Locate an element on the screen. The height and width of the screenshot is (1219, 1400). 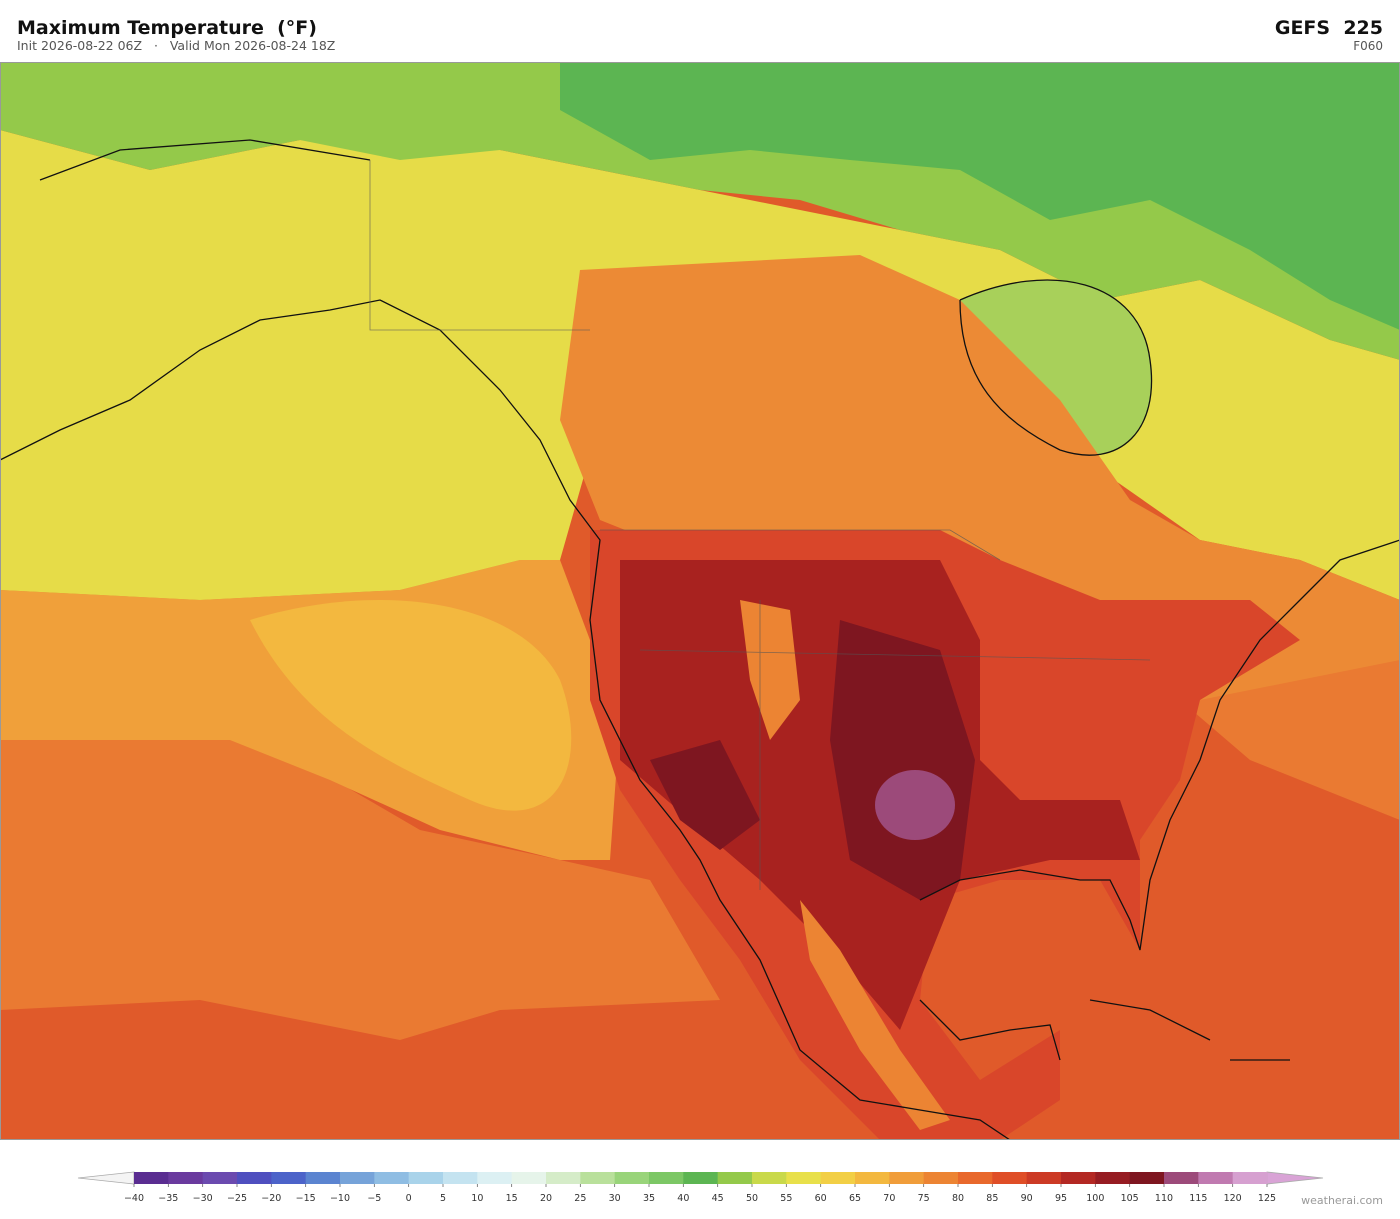
colorbar-tick-label: 30 is located at coordinates (615, 1198).